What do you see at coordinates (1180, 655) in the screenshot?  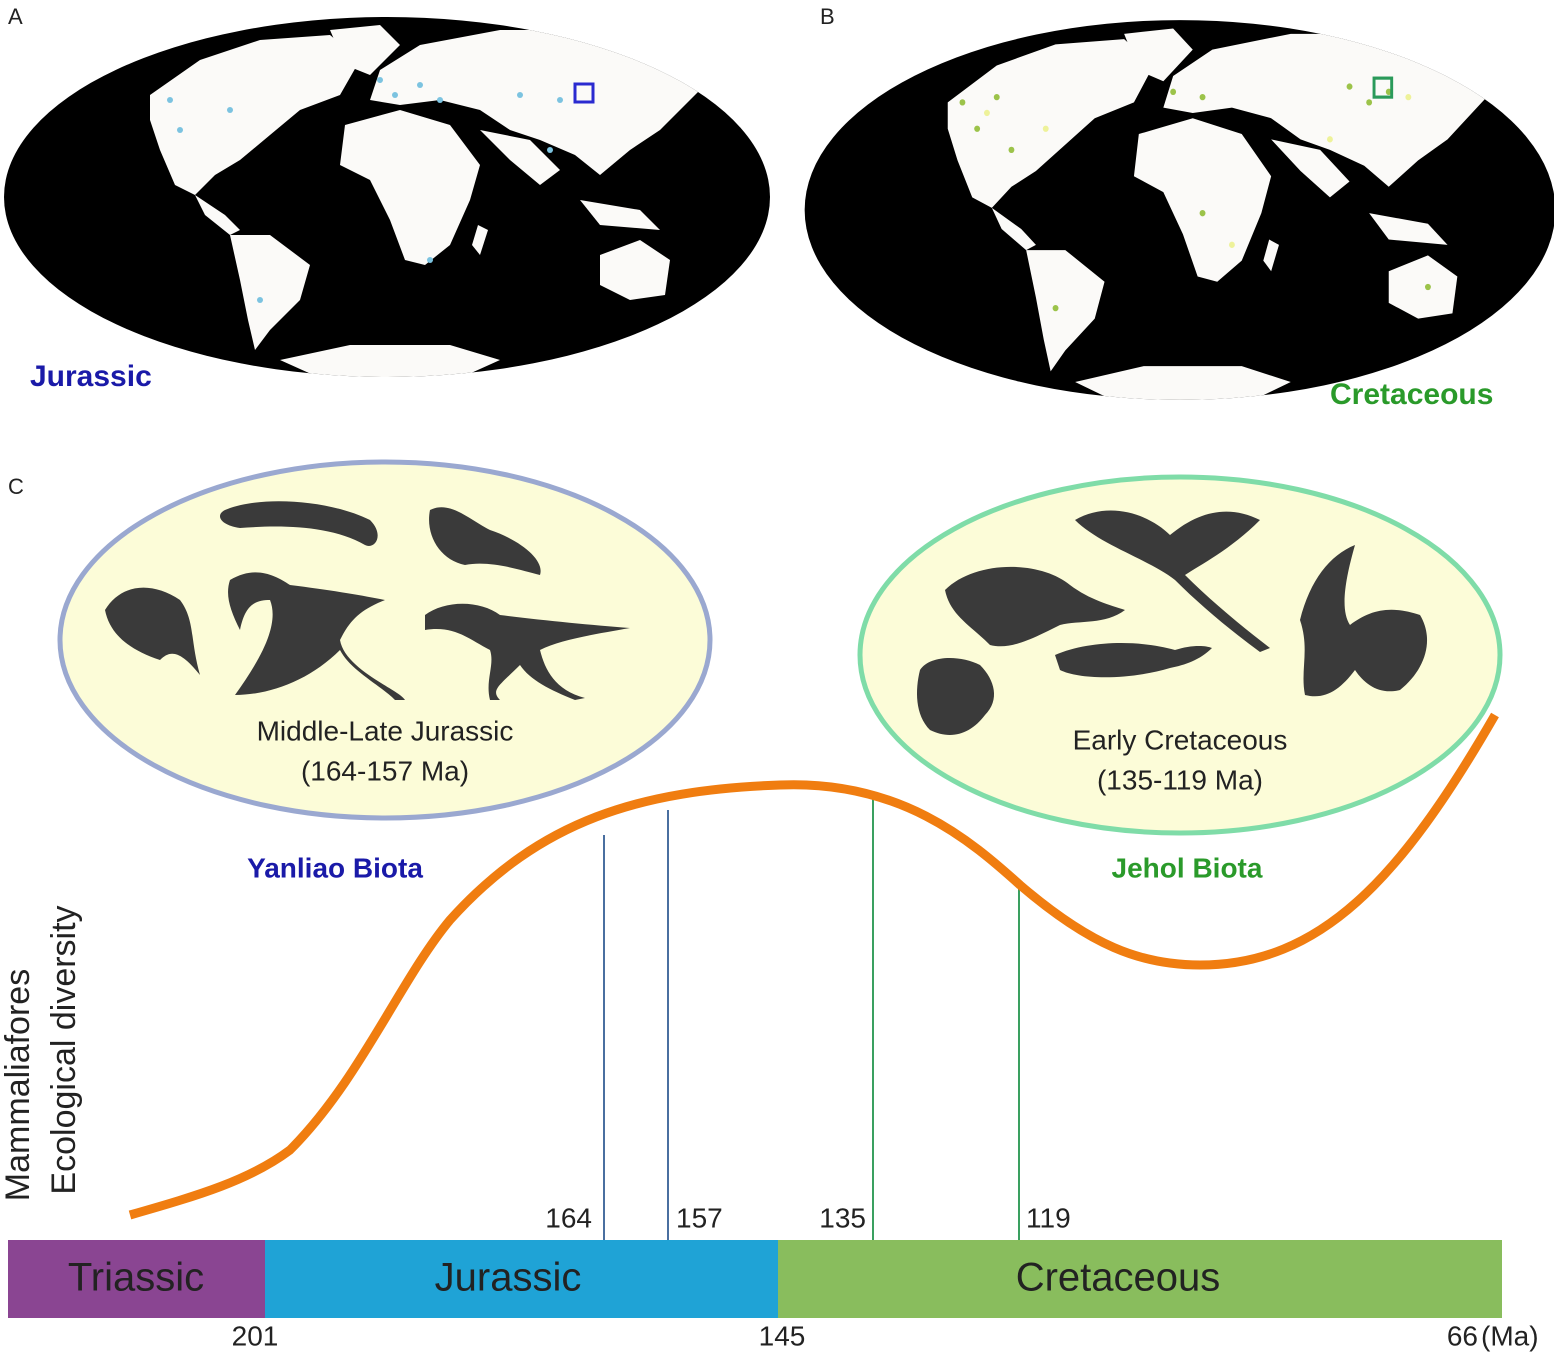 I see `biota-oval: Early Cretaceous (135-119 Ma)` at bounding box center [1180, 655].